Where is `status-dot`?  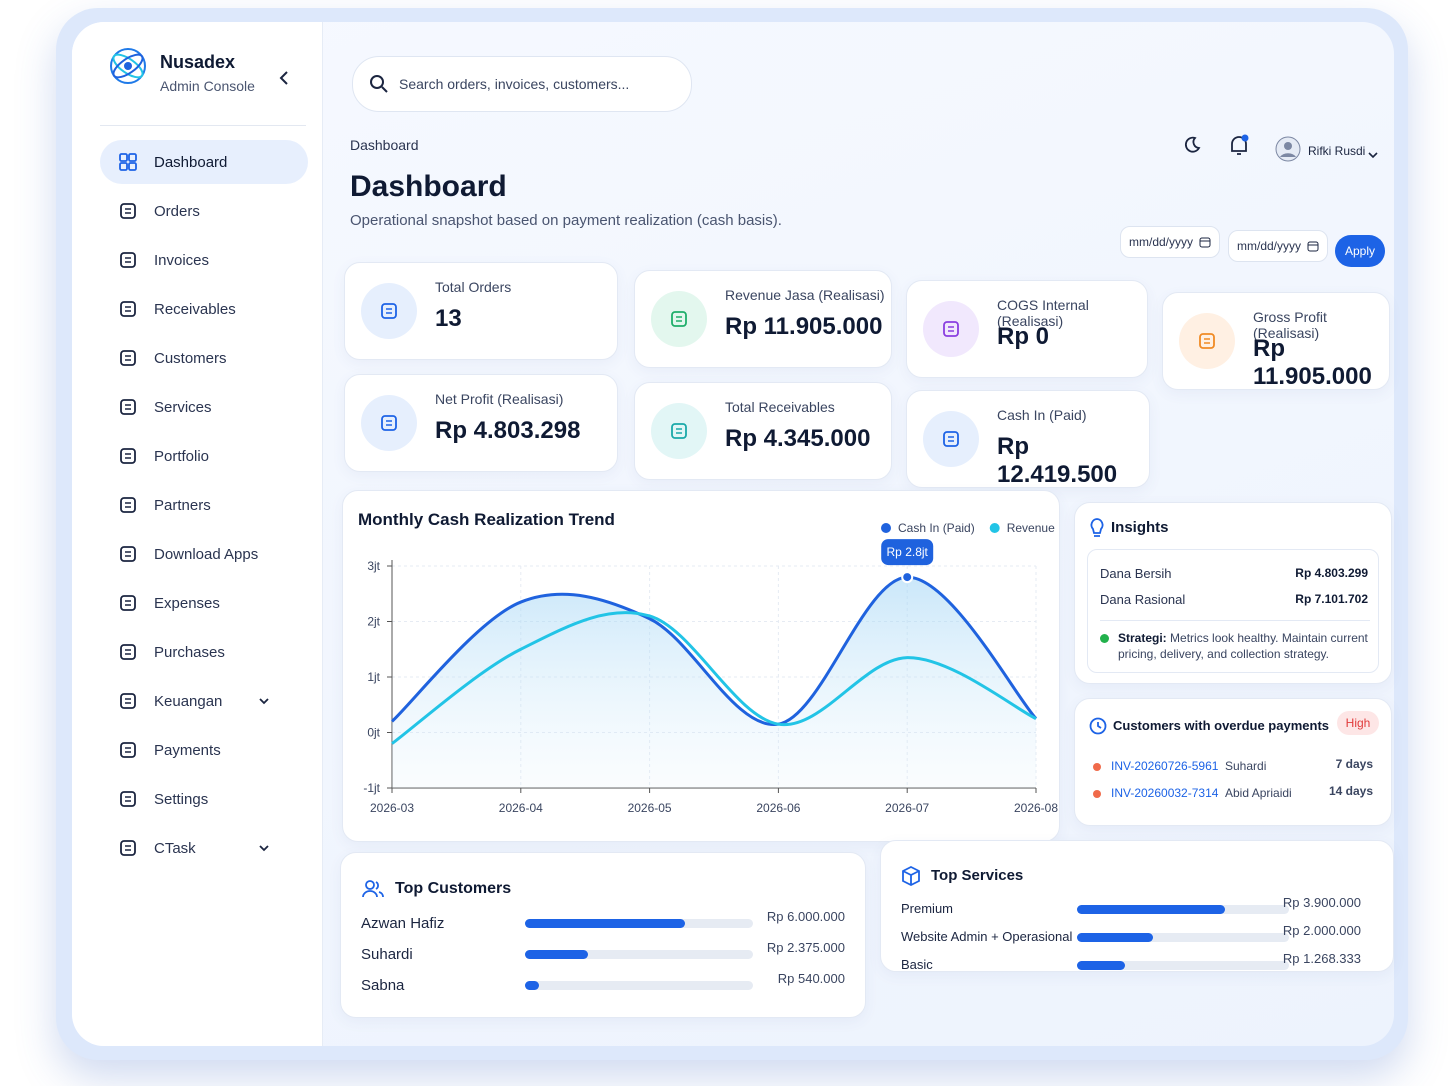
status-dot is located at coordinates (1104, 638).